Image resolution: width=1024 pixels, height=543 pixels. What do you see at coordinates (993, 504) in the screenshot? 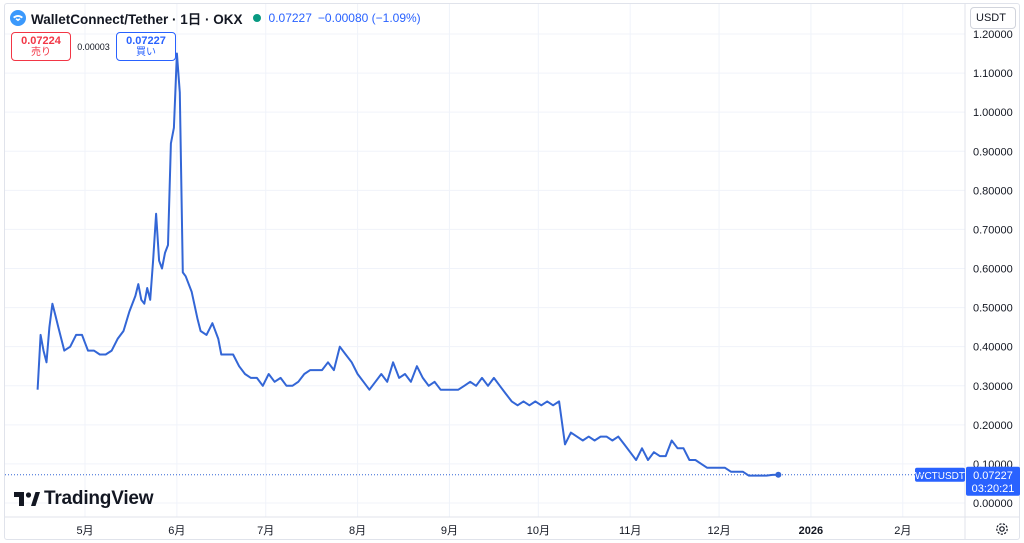
I see `y-tick-label: 0.00000` at bounding box center [993, 504].